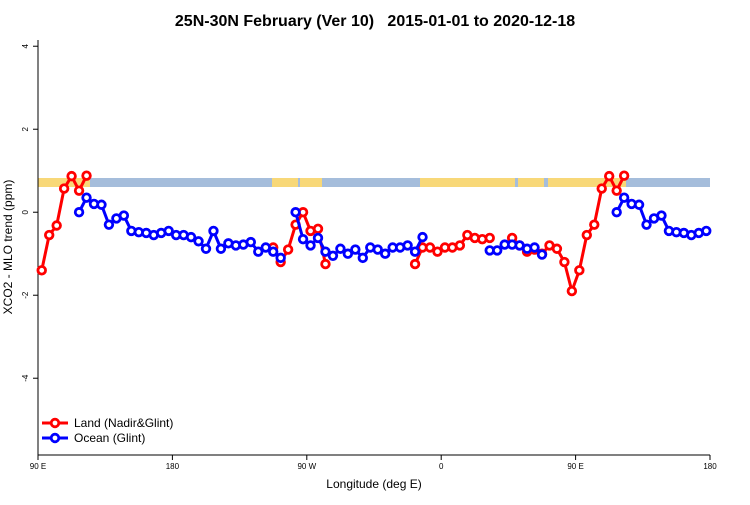 Image resolution: width=750 pixels, height=505 pixels. Describe the element at coordinates (25, 45) in the screenshot. I see `y-tick-label: 4` at that location.